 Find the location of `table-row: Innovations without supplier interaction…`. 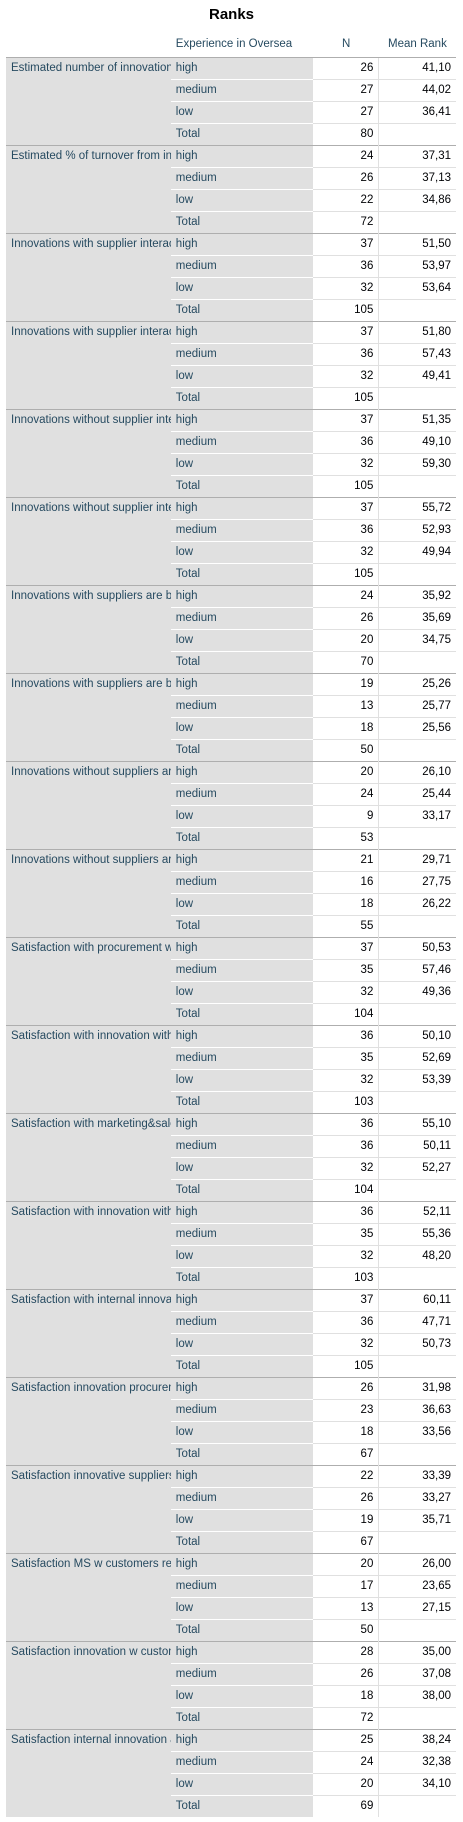

table-row: Innovations without supplier interaction… is located at coordinates (231, 453).